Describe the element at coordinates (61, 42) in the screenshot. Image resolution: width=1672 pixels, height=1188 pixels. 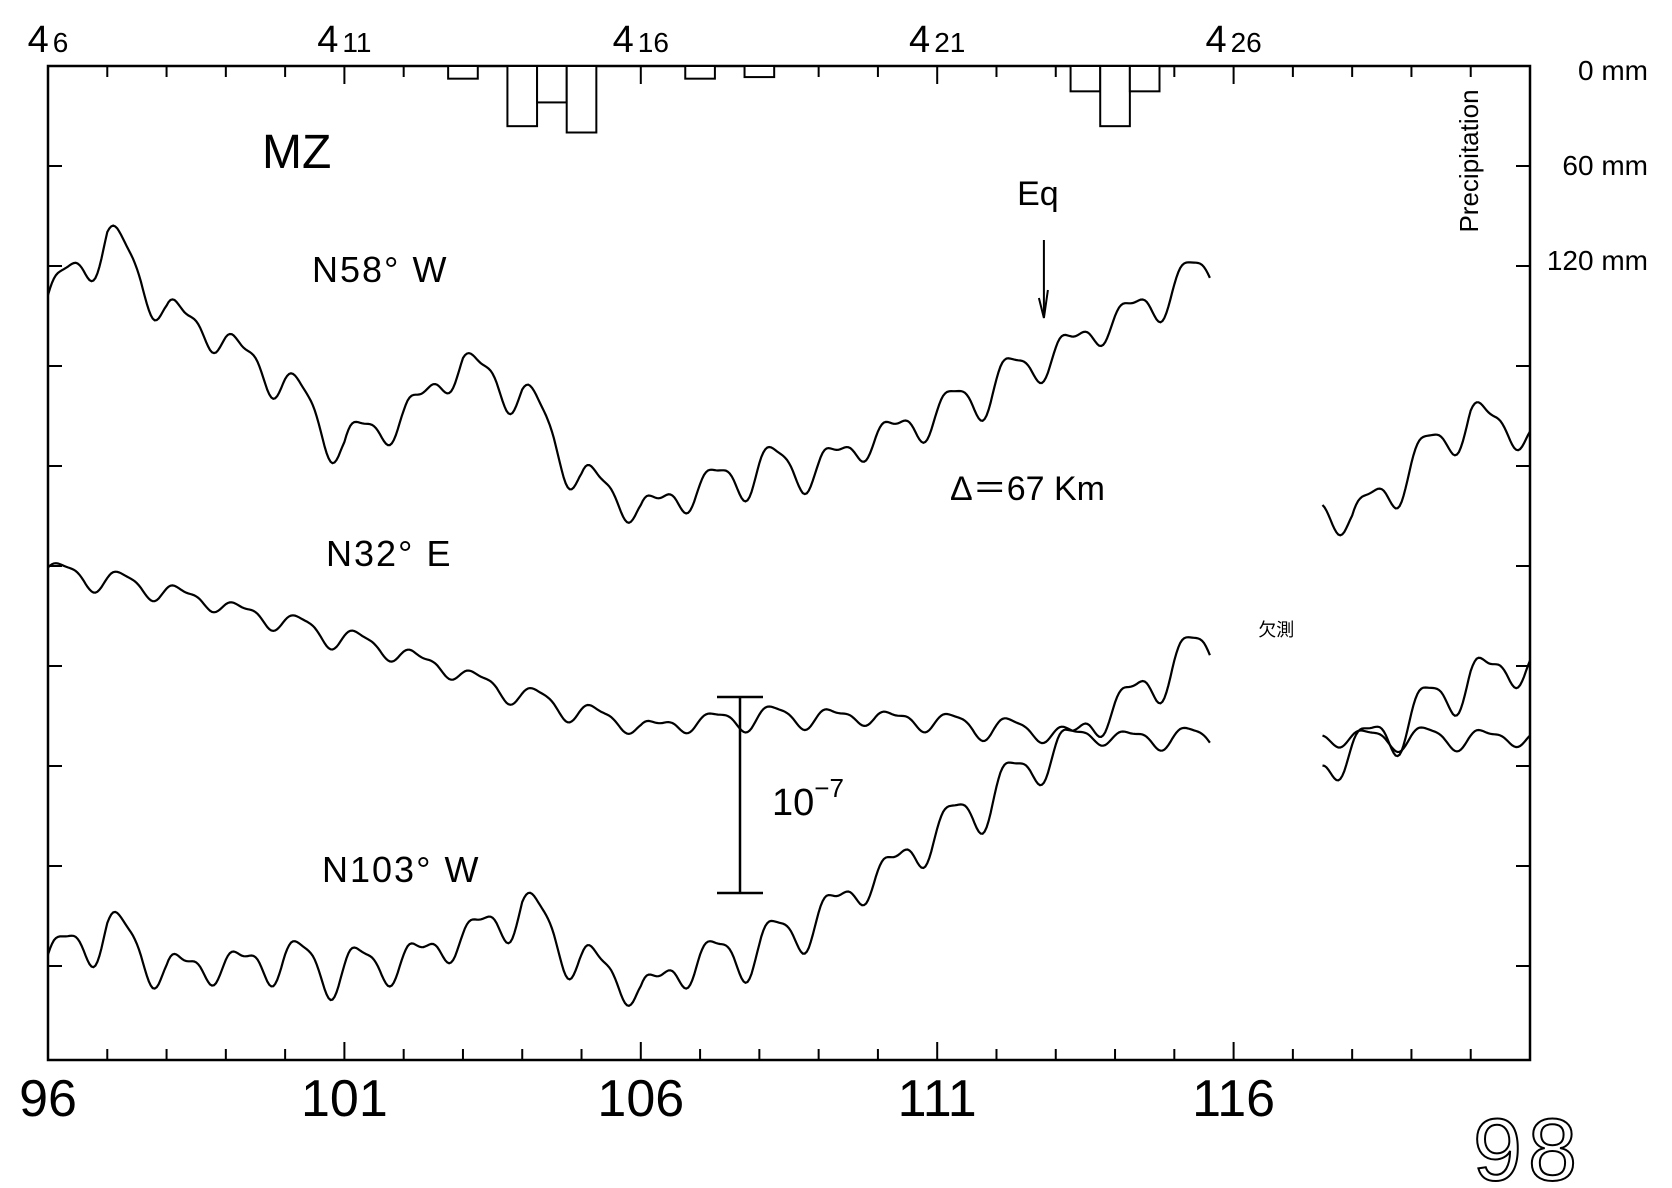
I see `top-date-day: 6` at that location.